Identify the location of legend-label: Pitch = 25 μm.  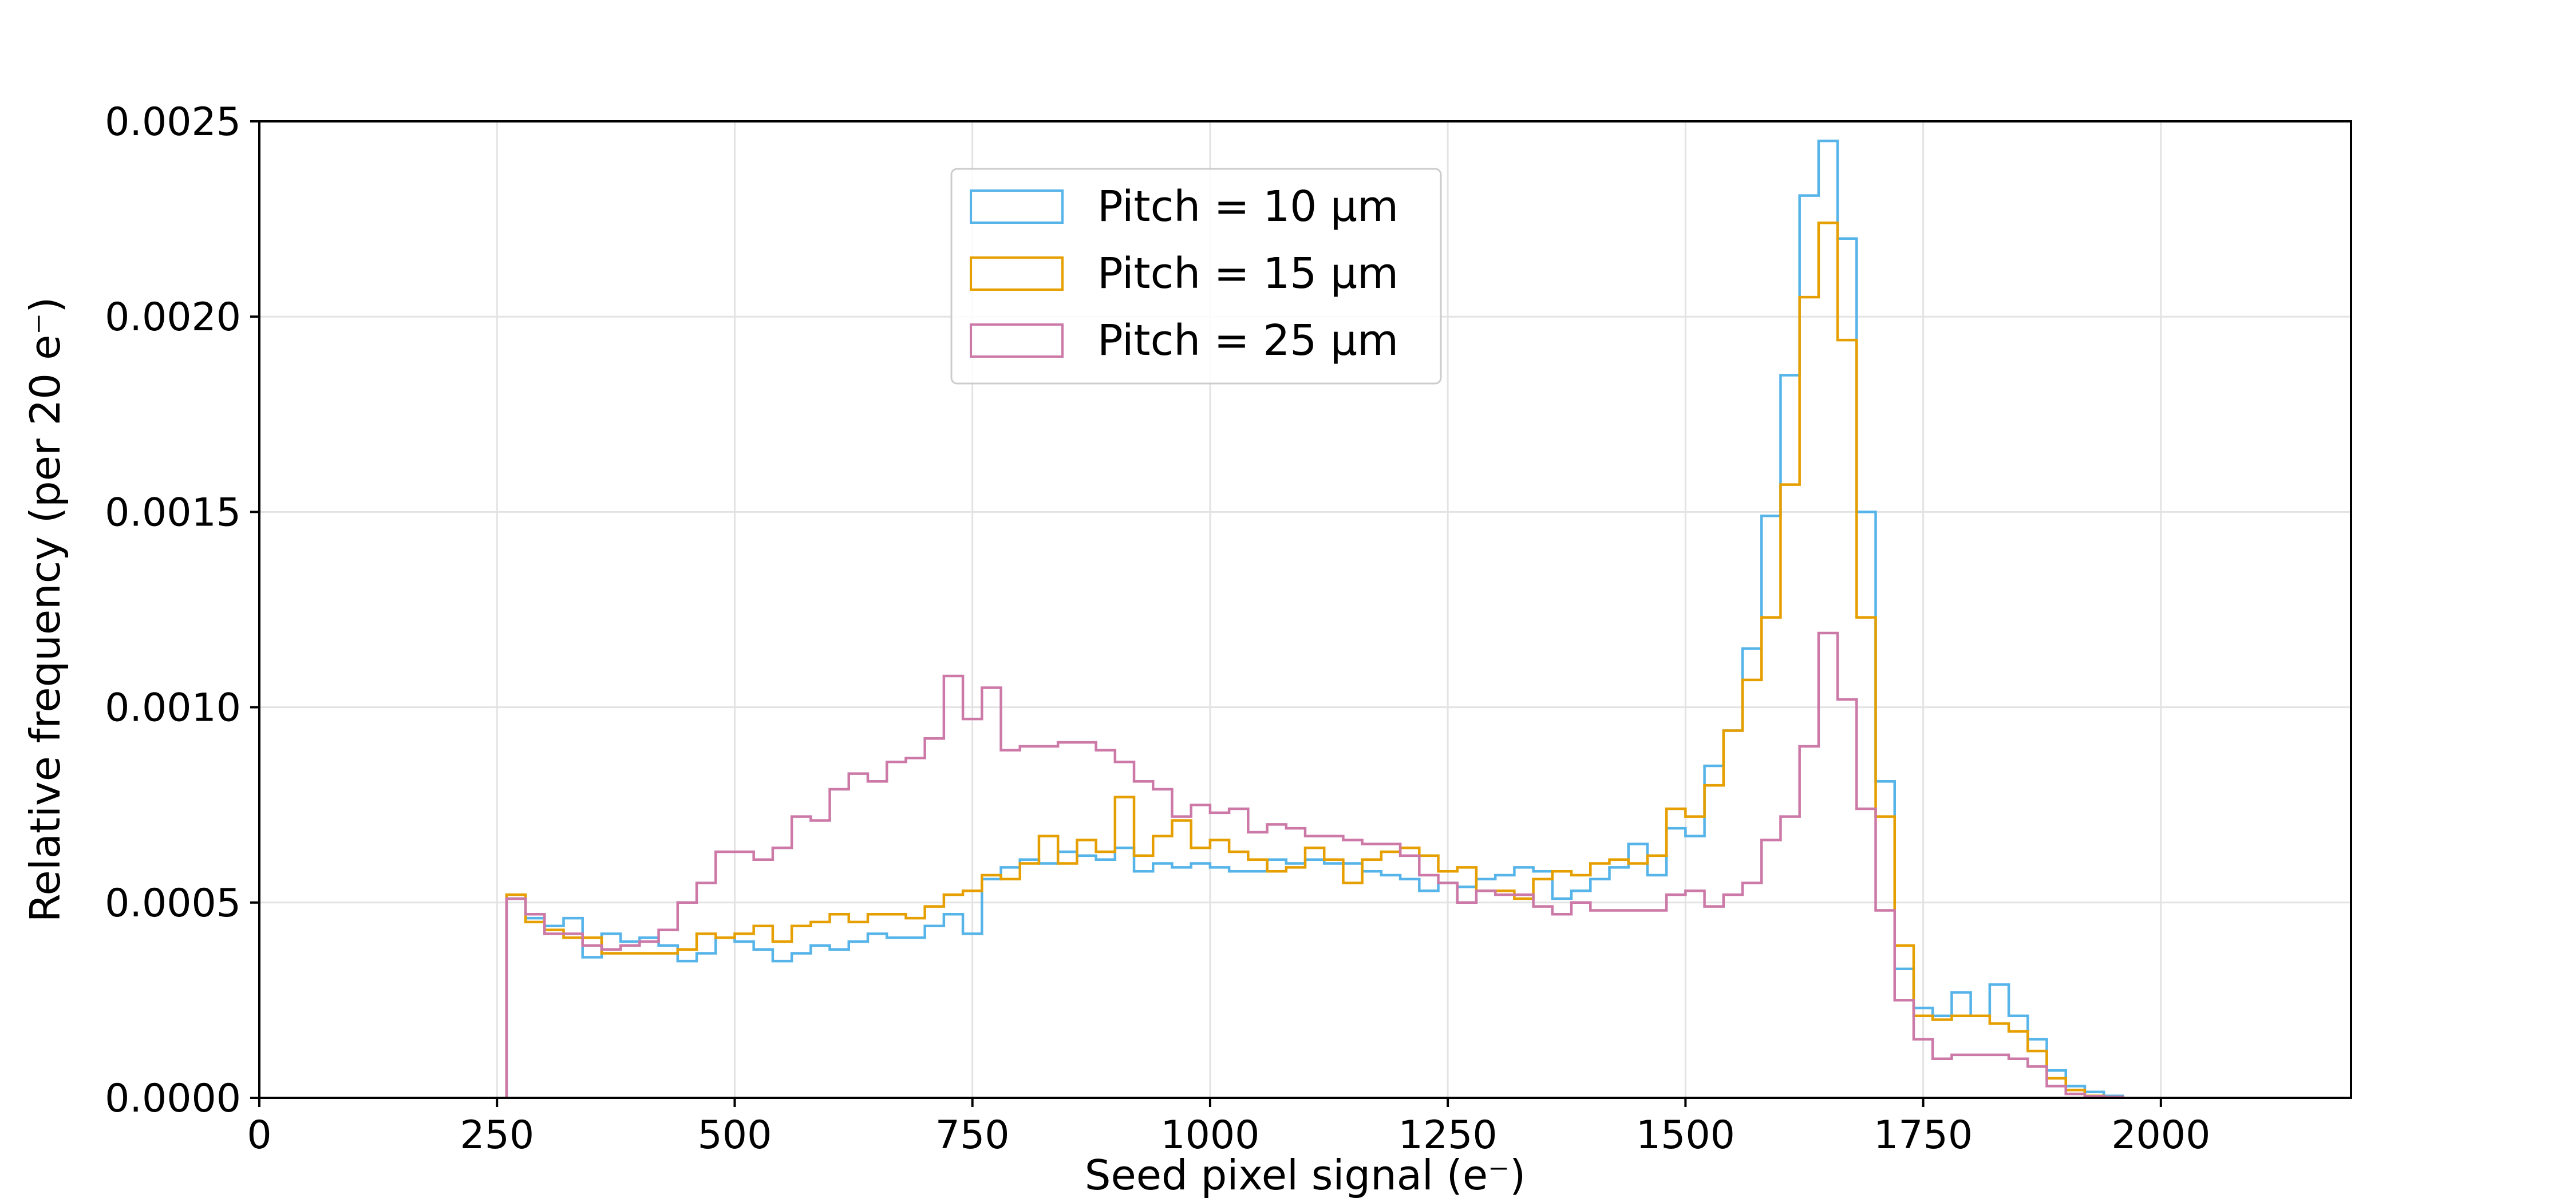
(1247, 340).